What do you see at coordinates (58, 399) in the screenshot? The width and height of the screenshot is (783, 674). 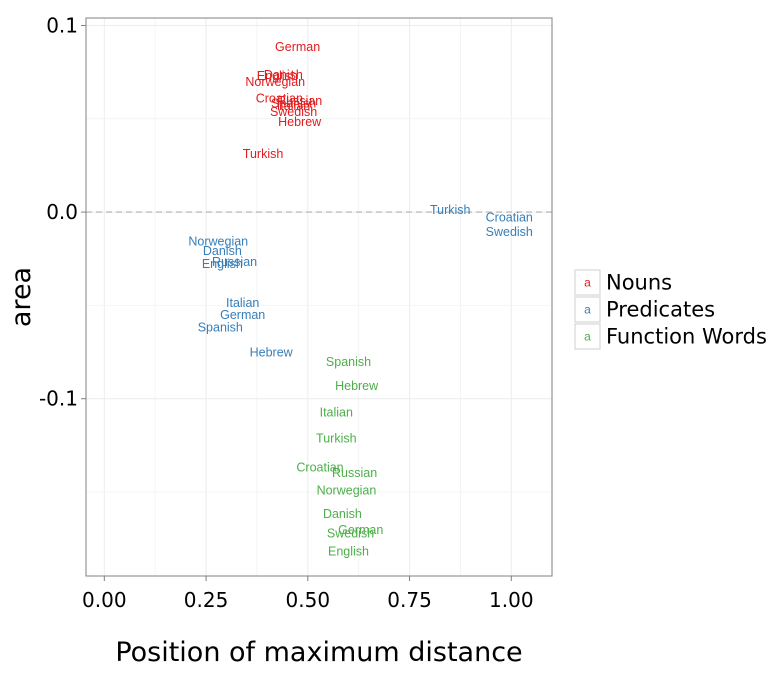 I see `y-tick-label: -0.1` at bounding box center [58, 399].